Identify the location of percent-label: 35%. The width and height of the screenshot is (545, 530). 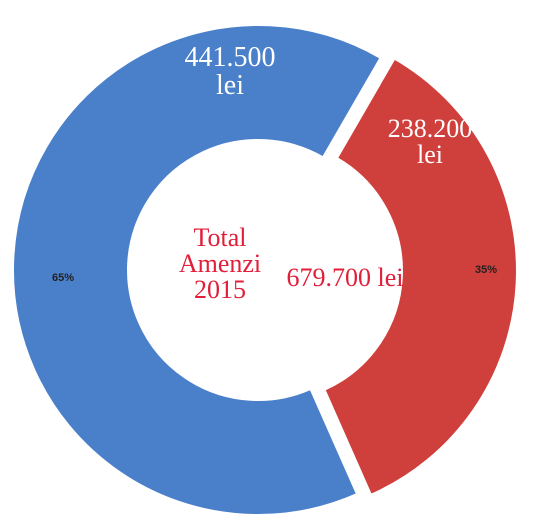
(486, 270).